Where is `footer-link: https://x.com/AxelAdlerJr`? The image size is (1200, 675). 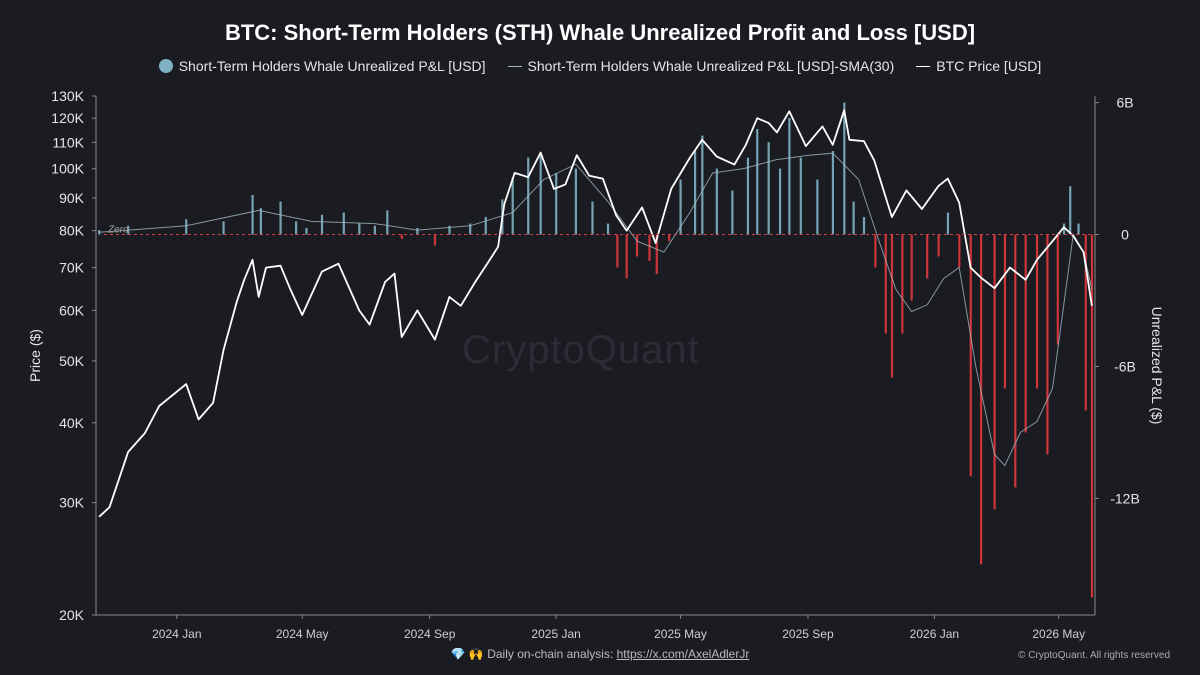
footer-link: https://x.com/AxelAdlerJr is located at coordinates (683, 654).